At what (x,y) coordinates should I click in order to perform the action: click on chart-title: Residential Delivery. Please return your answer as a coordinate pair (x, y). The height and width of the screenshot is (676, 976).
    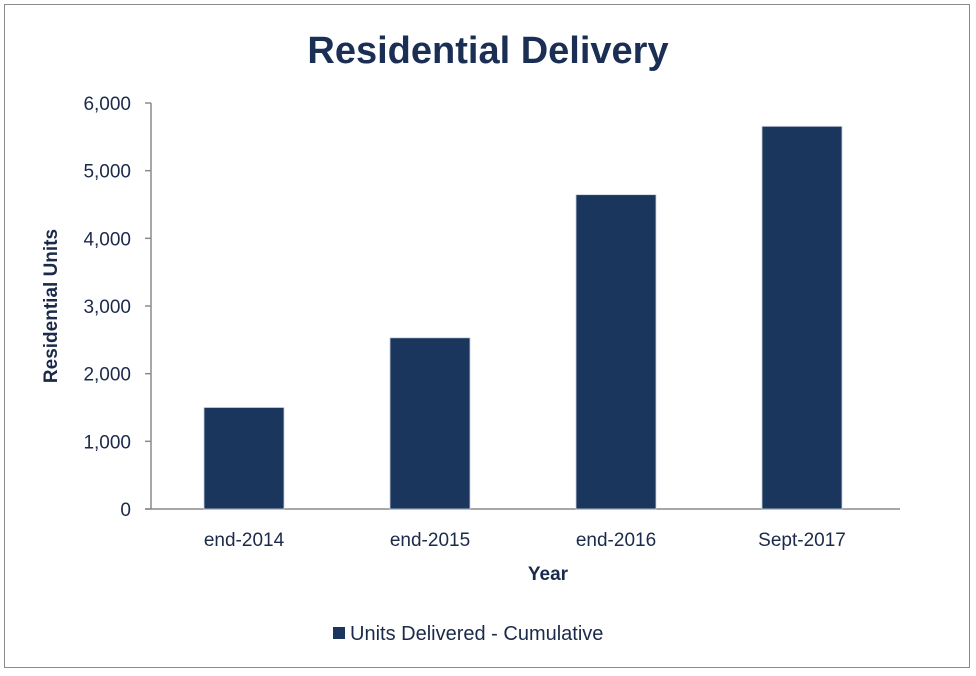
    Looking at the image, I should click on (487, 51).